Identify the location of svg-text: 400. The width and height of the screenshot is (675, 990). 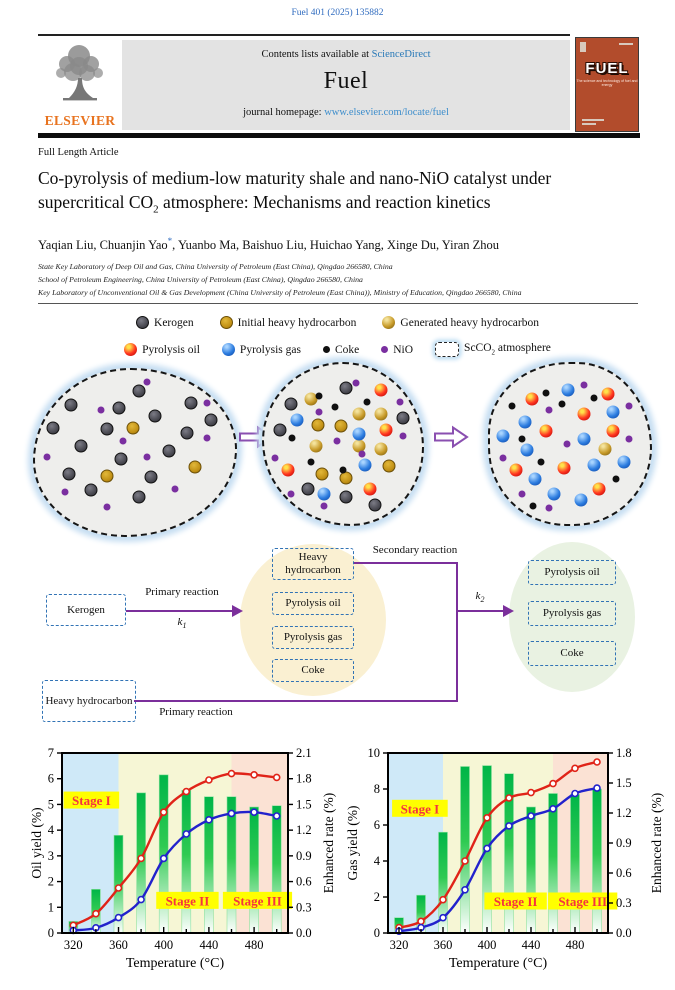
(487, 945).